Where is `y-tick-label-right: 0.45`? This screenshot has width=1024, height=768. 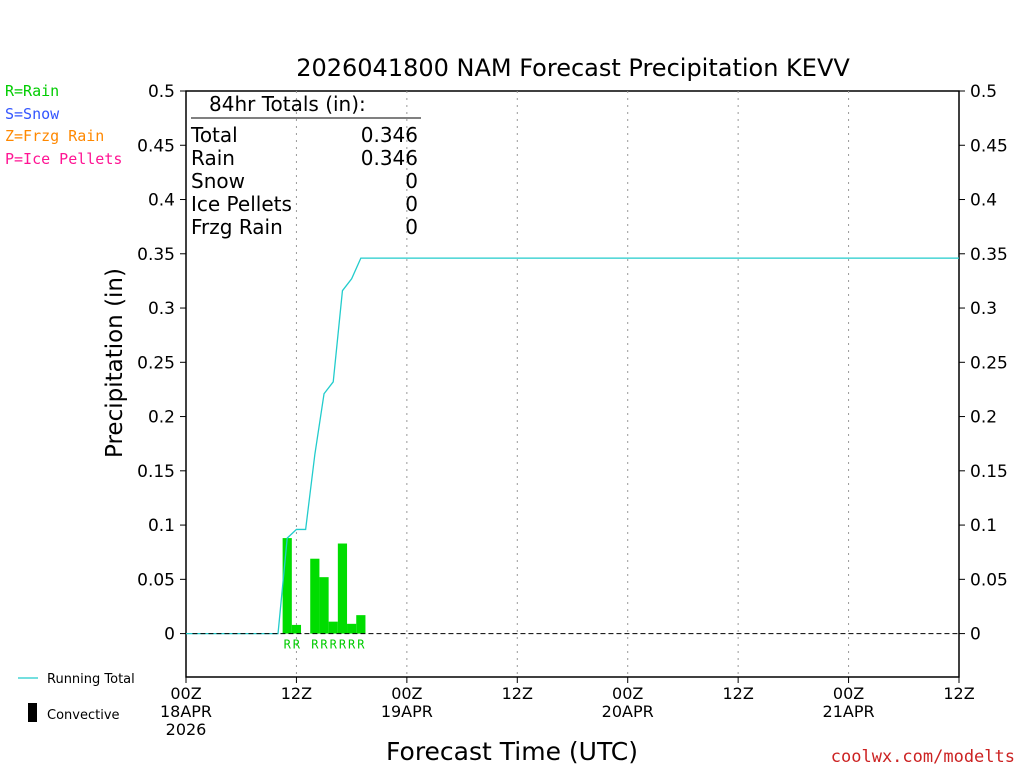
y-tick-label-right: 0.45 is located at coordinates (989, 146).